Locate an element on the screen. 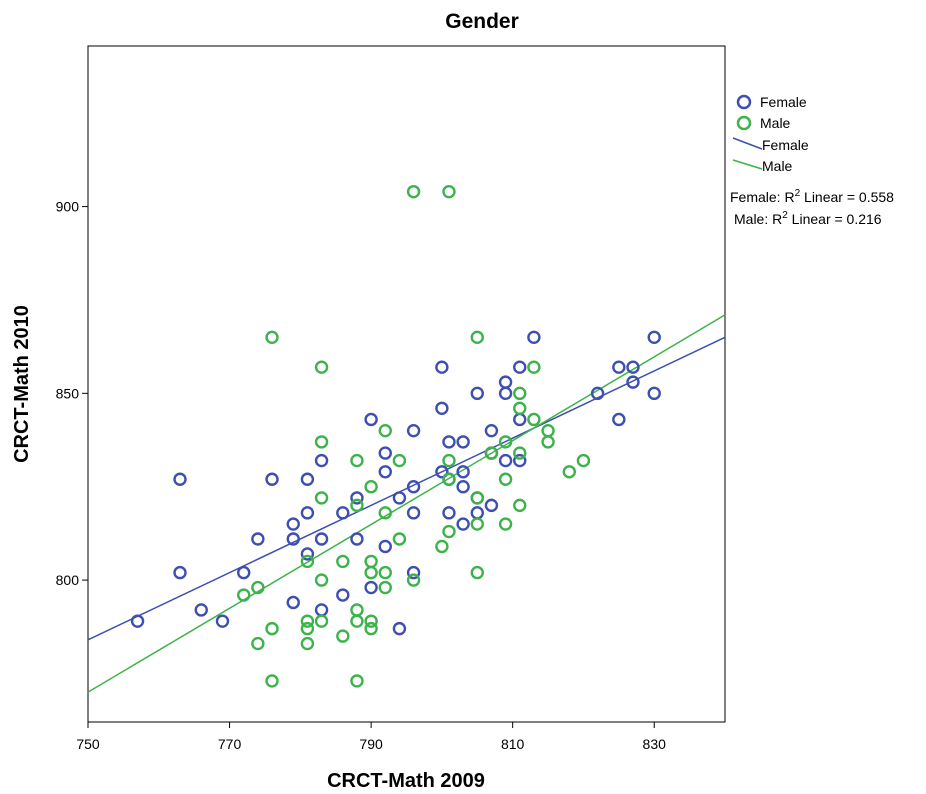  x-tick-label: 830 is located at coordinates (655, 744).